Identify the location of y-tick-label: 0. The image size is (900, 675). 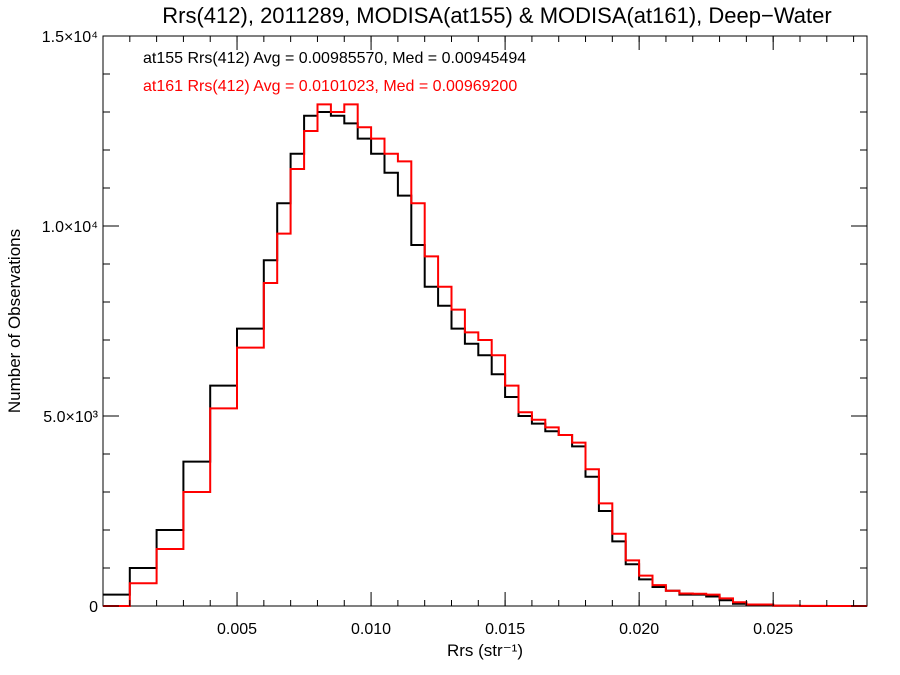
(93, 607).